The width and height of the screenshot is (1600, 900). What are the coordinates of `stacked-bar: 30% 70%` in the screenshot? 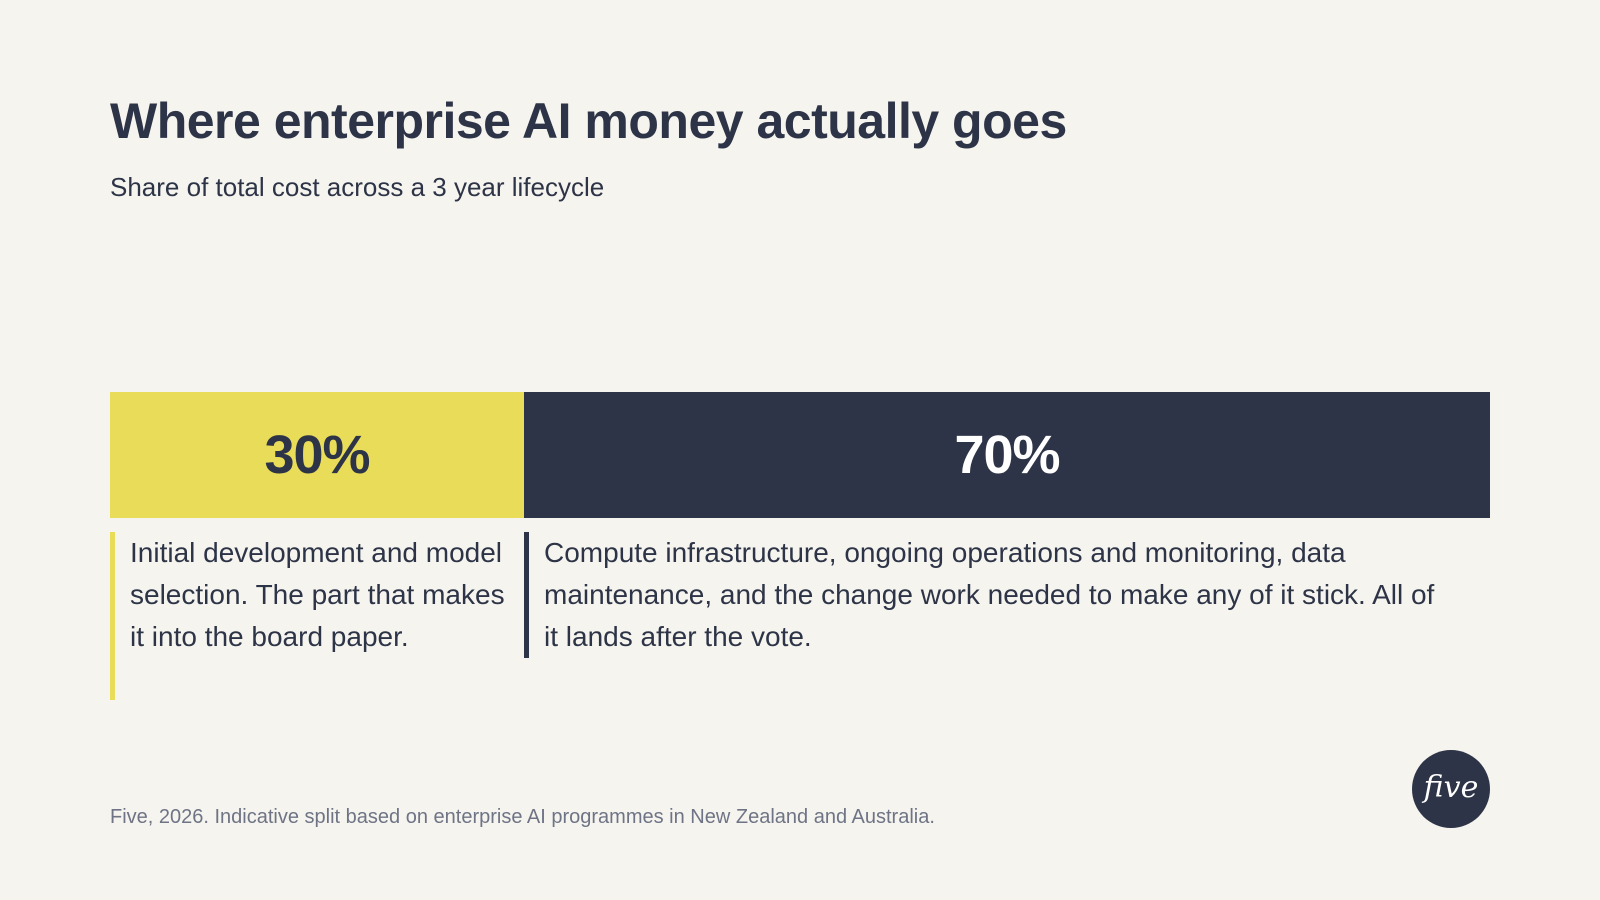 It's located at (800, 455).